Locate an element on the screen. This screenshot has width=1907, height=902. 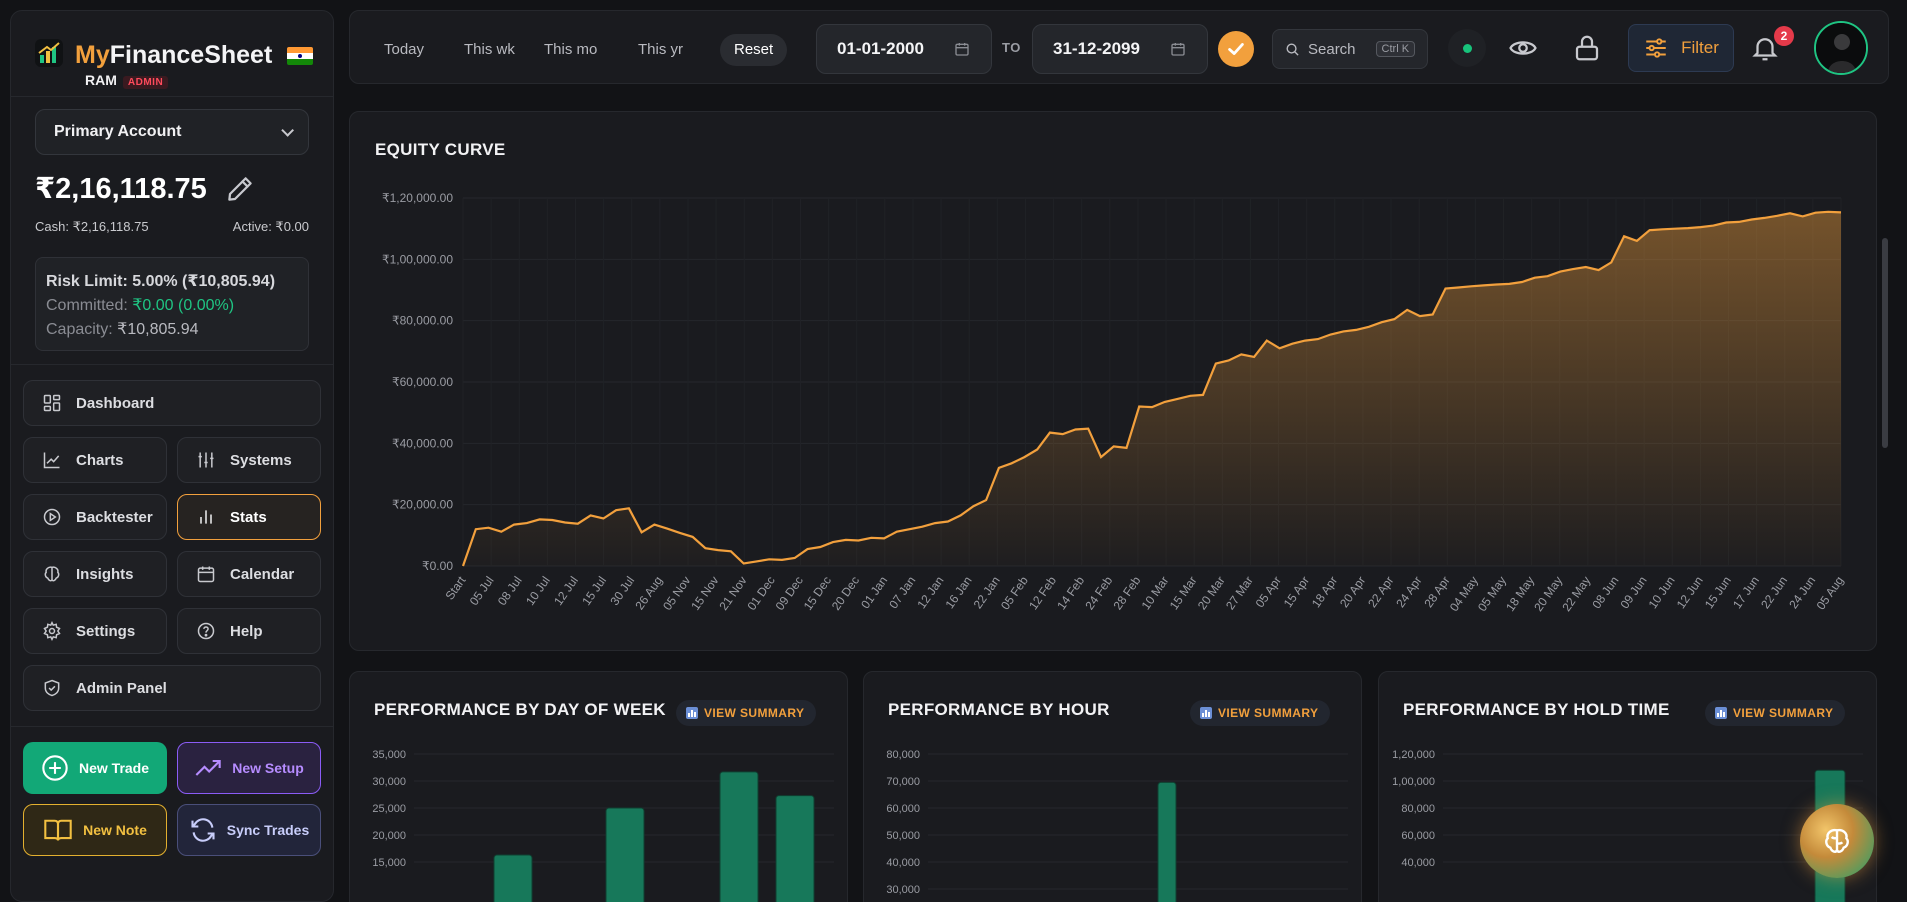
range-year-button: This yr is located at coordinates (660, 49).